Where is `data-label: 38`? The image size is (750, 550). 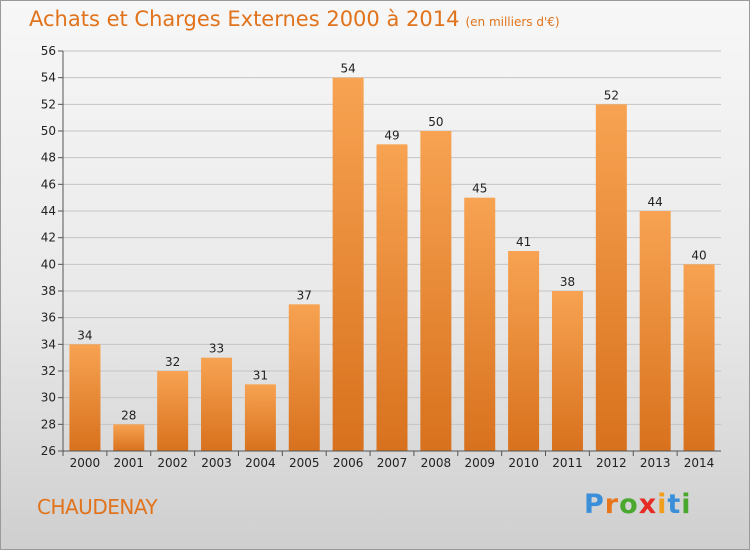 data-label: 38 is located at coordinates (567, 282).